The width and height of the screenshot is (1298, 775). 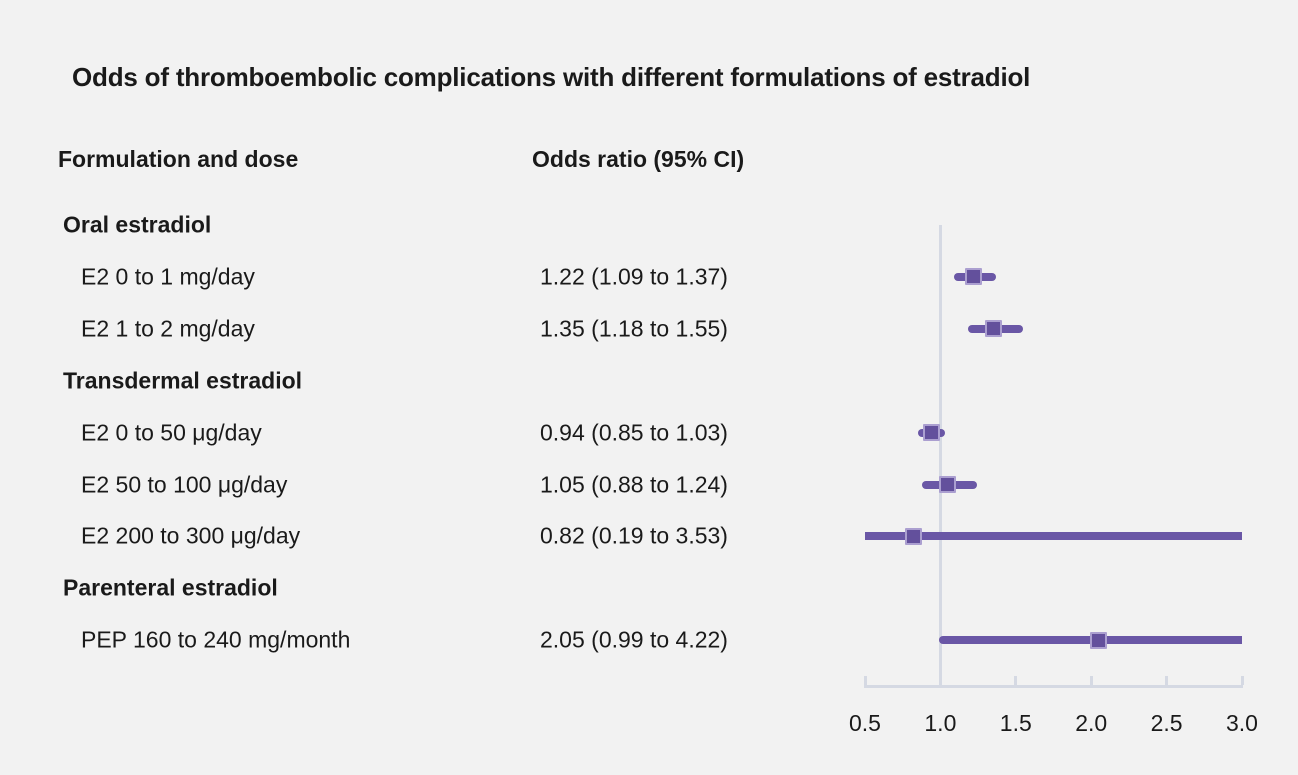 I want to click on x-axis-tick-label: 3.0, so click(x=1242, y=723).